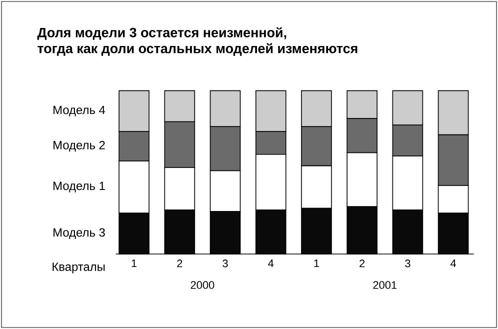  I want to click on text: 2001, so click(385, 285).